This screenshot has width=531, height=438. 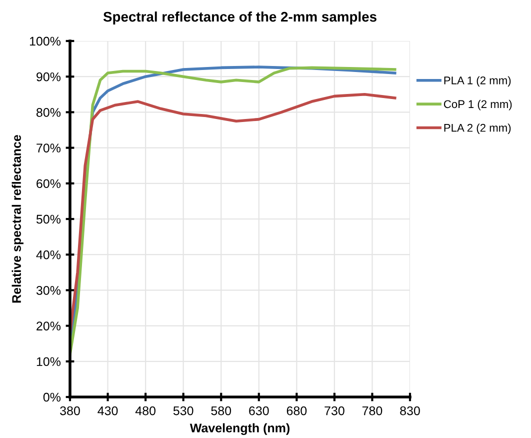 What do you see at coordinates (108, 411) in the screenshot?
I see `x-tick-label: 430` at bounding box center [108, 411].